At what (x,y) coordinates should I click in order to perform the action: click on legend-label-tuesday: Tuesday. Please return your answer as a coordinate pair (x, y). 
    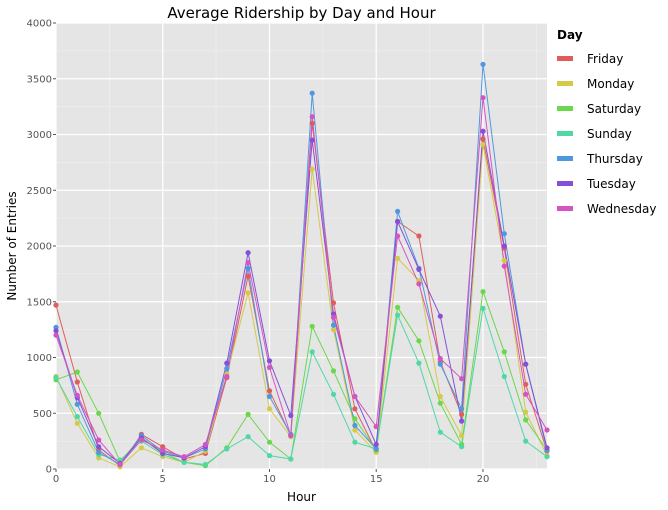
    Looking at the image, I should click on (611, 184).